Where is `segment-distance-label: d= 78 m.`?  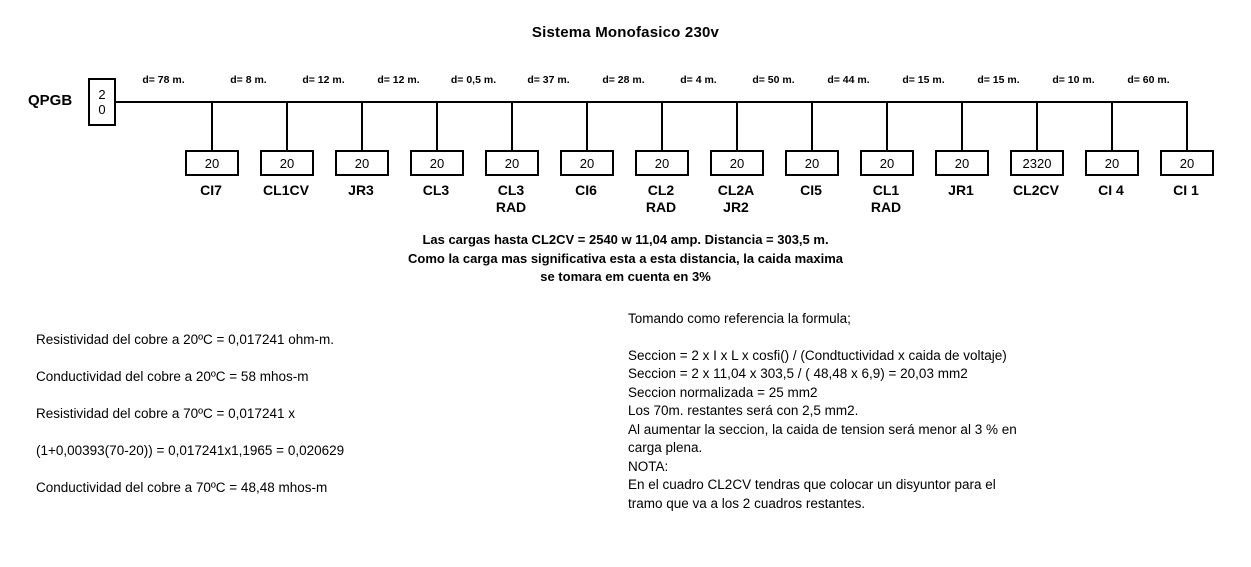 segment-distance-label: d= 78 m. is located at coordinates (163, 80).